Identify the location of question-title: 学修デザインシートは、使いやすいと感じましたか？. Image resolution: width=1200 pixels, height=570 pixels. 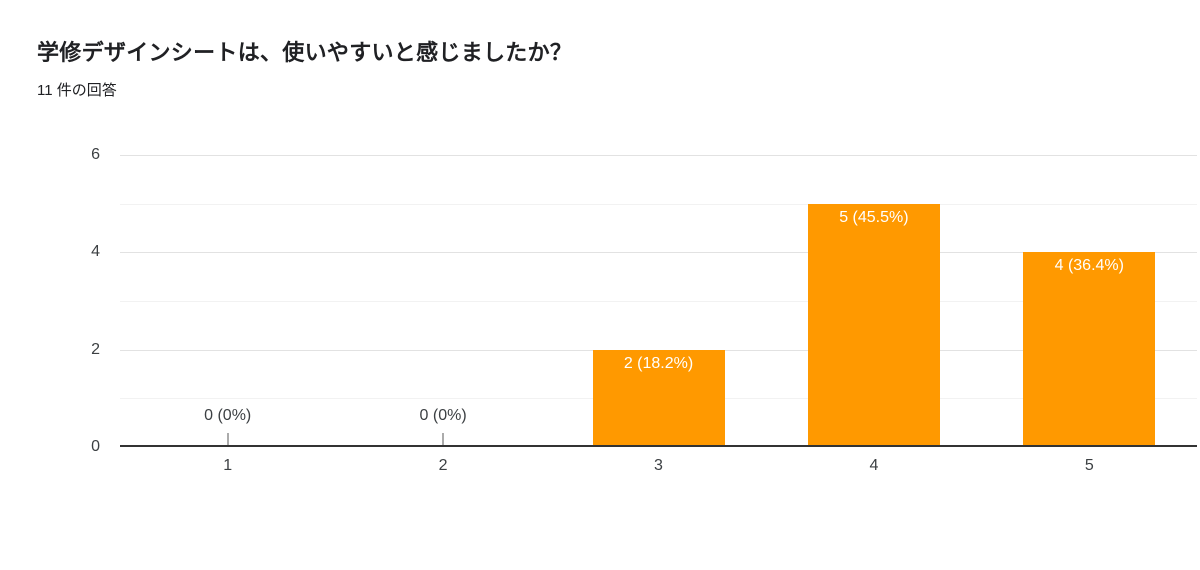
(305, 52).